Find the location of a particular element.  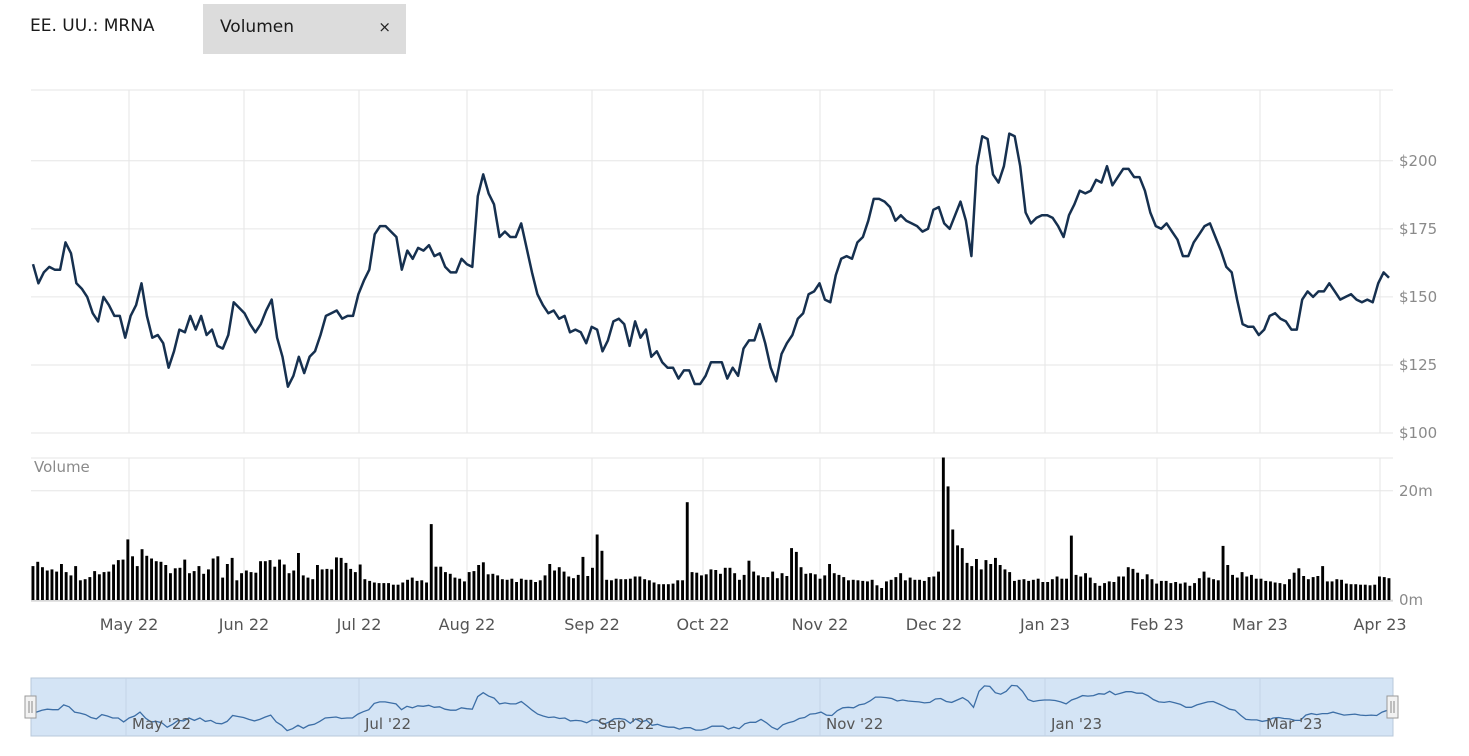

navigator-right-handle is located at coordinates (1392, 707).